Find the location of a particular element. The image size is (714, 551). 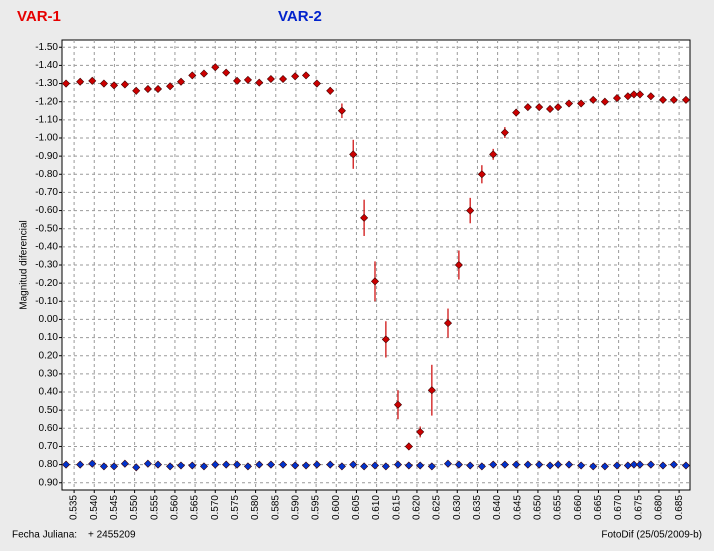

x-tick-label: 0.655 is located at coordinates (558, 507).